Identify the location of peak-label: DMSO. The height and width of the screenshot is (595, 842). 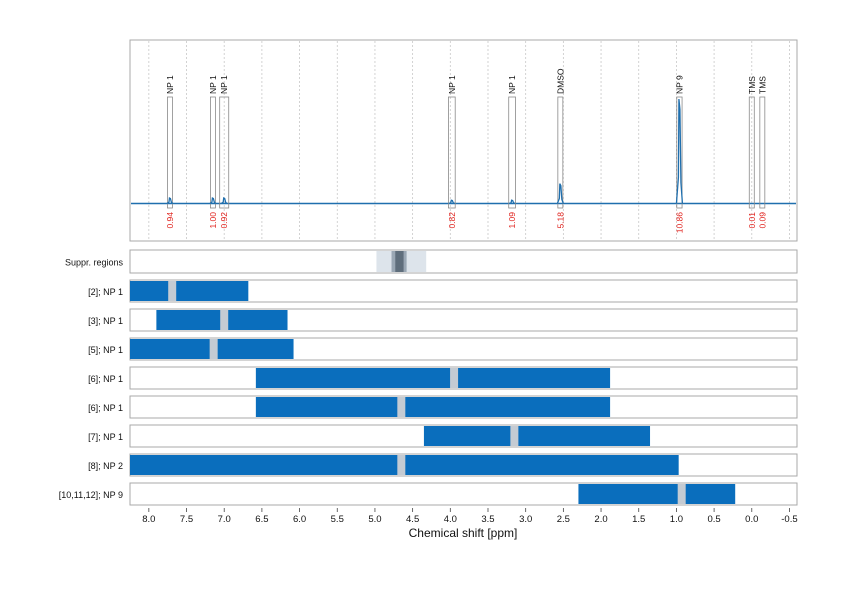
(560, 81).